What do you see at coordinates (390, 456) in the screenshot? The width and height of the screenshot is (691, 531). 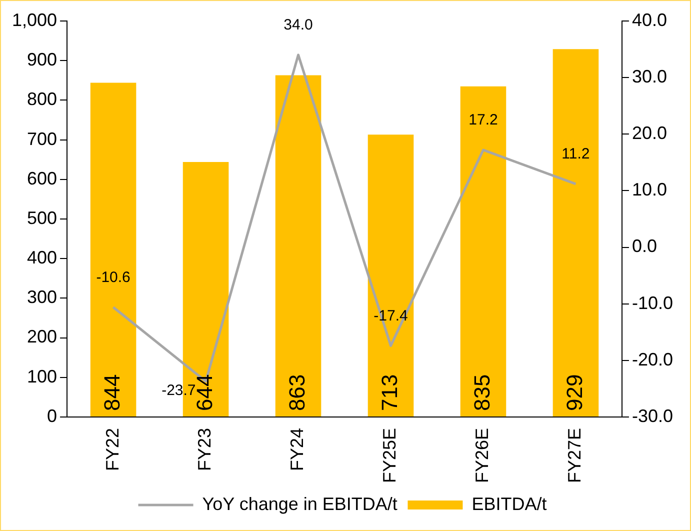 I see `x-tick-label: FY25E` at bounding box center [390, 456].